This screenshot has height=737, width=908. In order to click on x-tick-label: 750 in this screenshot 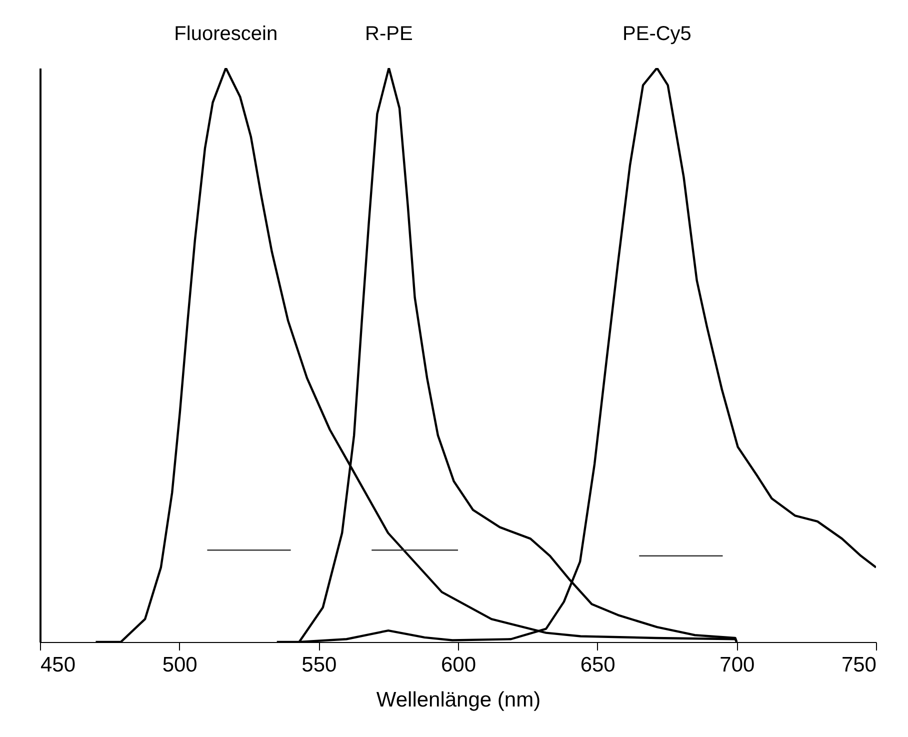, I will do `click(858, 665)`.